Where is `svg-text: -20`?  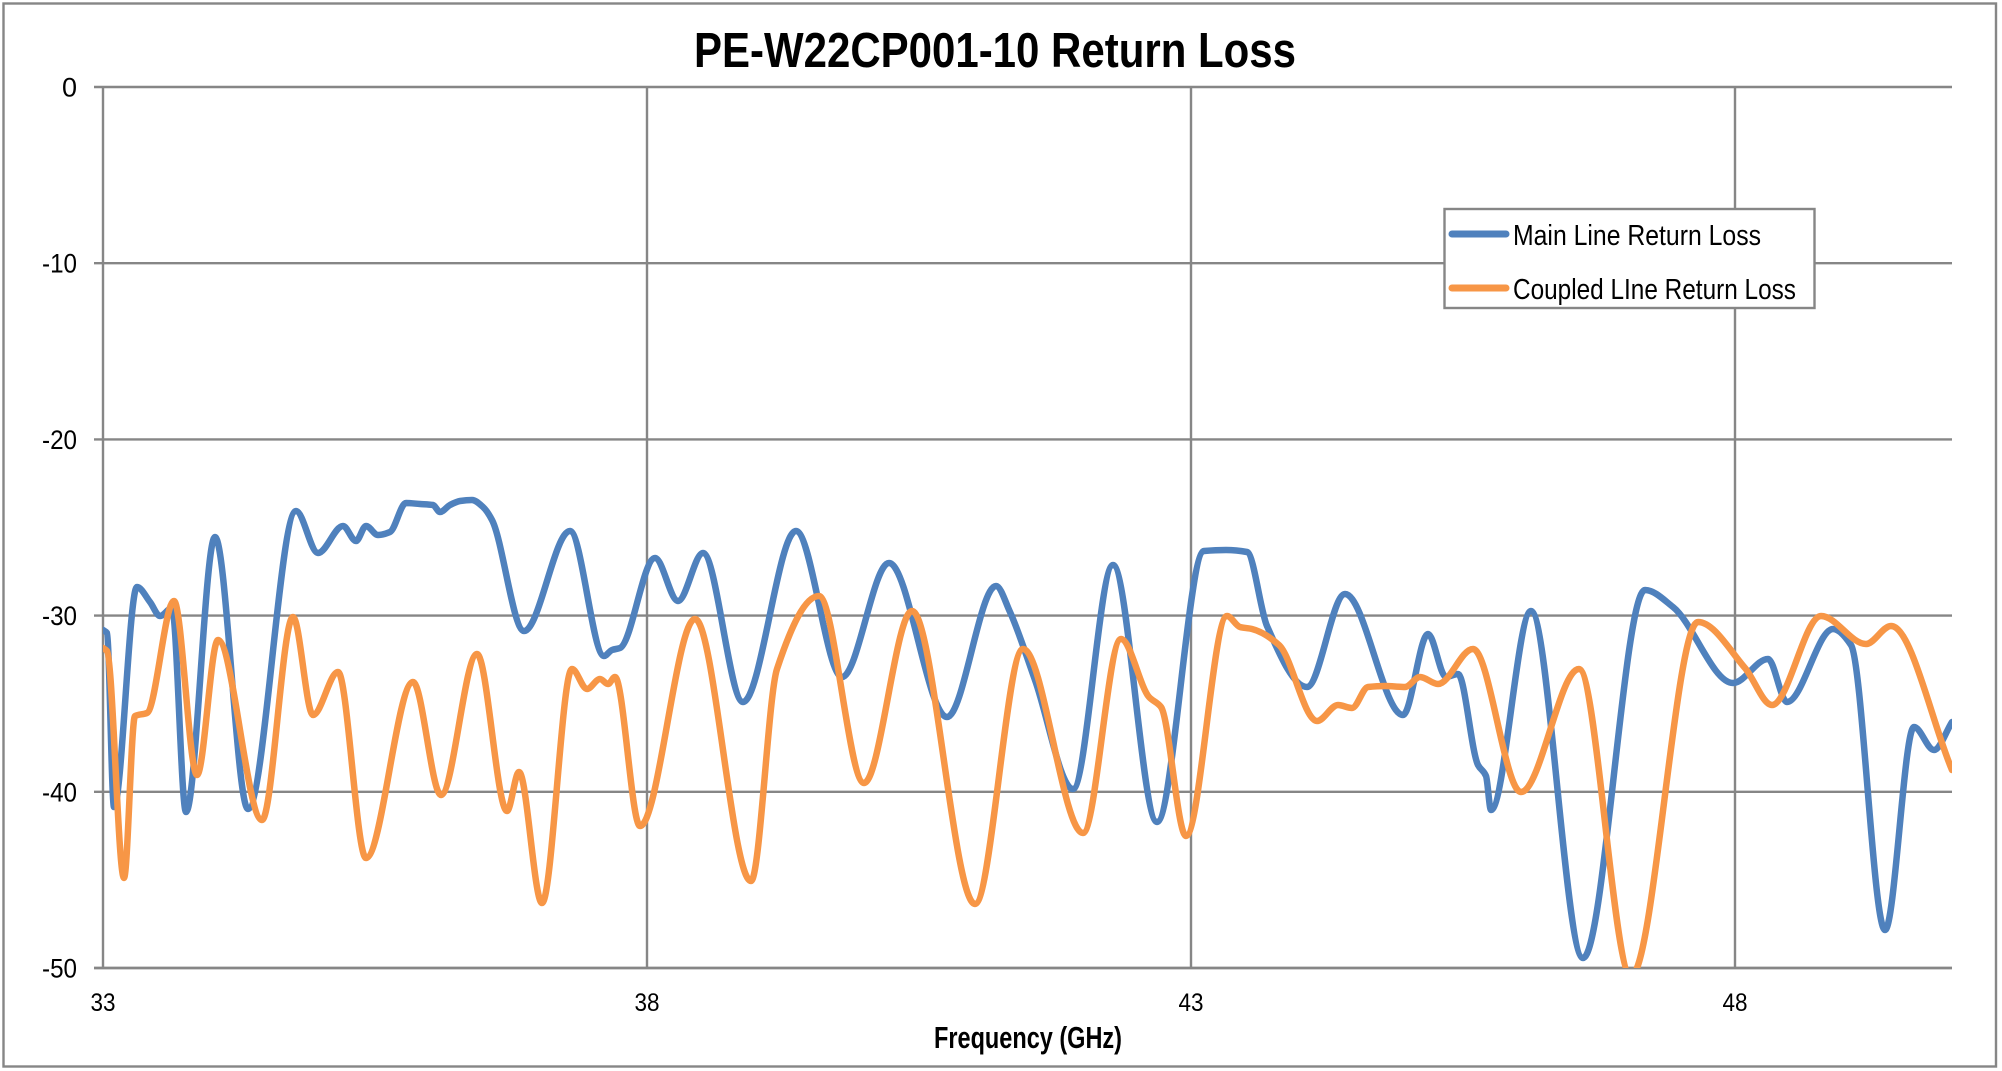 svg-text: -20 is located at coordinates (59, 440).